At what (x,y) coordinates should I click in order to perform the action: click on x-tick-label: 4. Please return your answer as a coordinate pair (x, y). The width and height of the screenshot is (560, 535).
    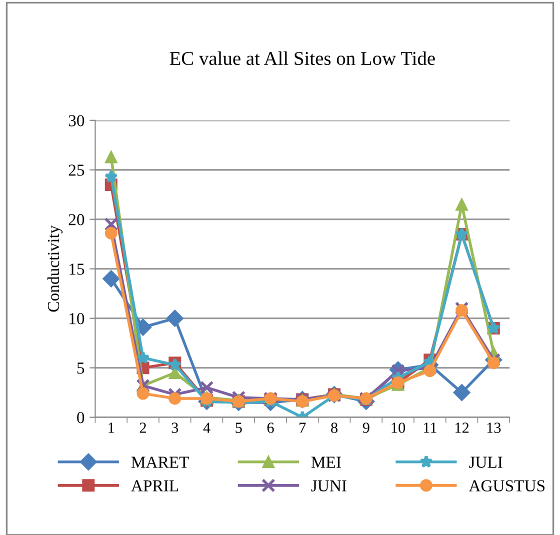
    Looking at the image, I should click on (206, 427).